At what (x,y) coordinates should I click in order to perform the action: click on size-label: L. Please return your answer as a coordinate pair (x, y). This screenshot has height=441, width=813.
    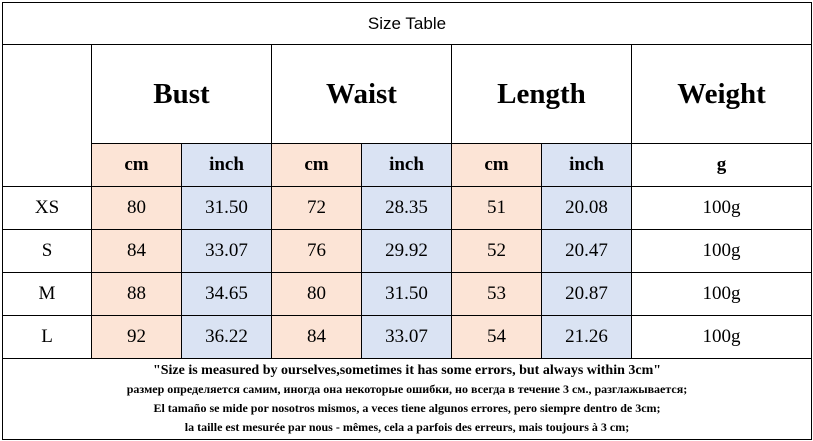
    Looking at the image, I should click on (47, 337).